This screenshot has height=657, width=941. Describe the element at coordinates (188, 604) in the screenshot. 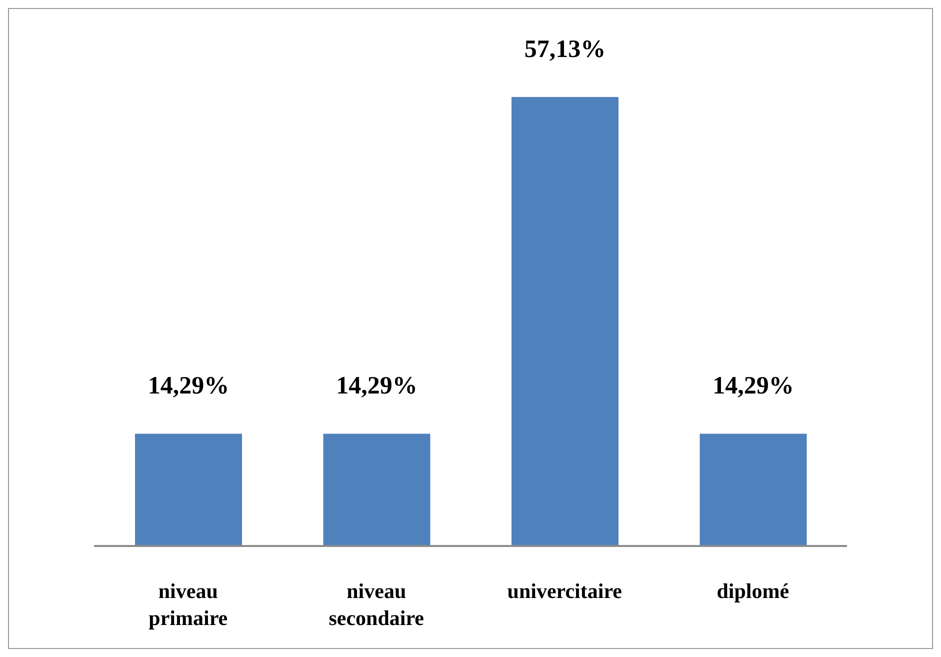

I see `x-tick-label: niveau primaire` at that location.